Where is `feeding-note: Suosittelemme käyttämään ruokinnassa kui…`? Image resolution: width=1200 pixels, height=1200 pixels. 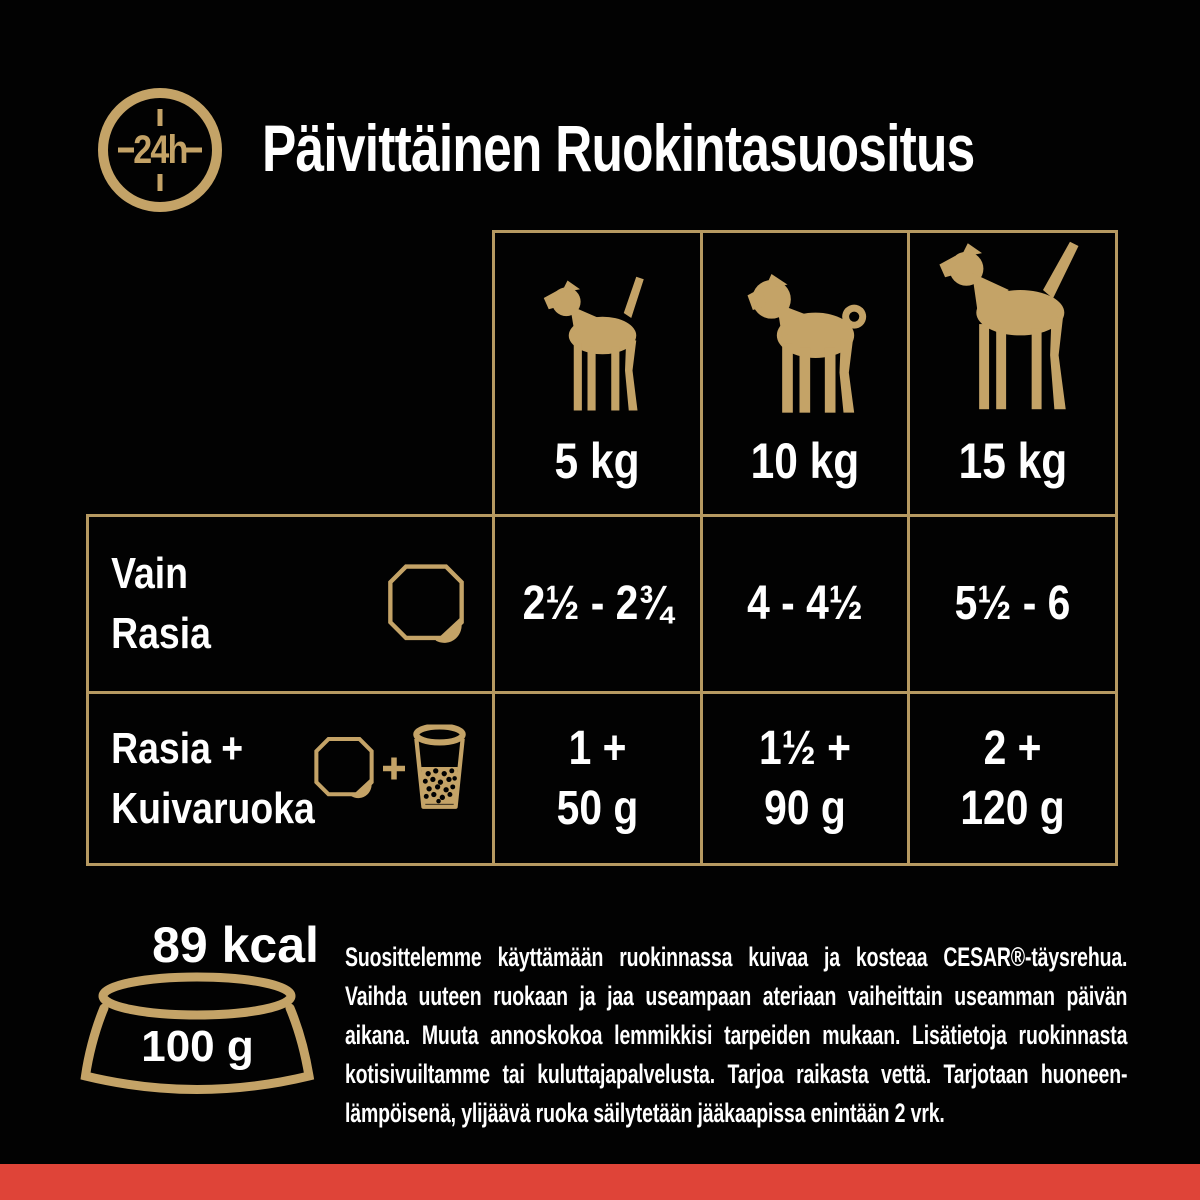 feeding-note: Suosittelemme käyttämään ruokinnassa kui… is located at coordinates (736, 1035).